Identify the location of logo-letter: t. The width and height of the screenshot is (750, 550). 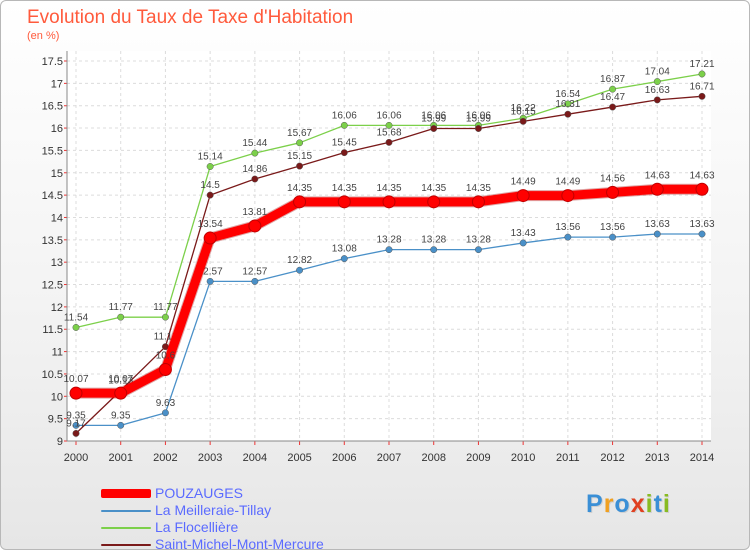
(658, 504).